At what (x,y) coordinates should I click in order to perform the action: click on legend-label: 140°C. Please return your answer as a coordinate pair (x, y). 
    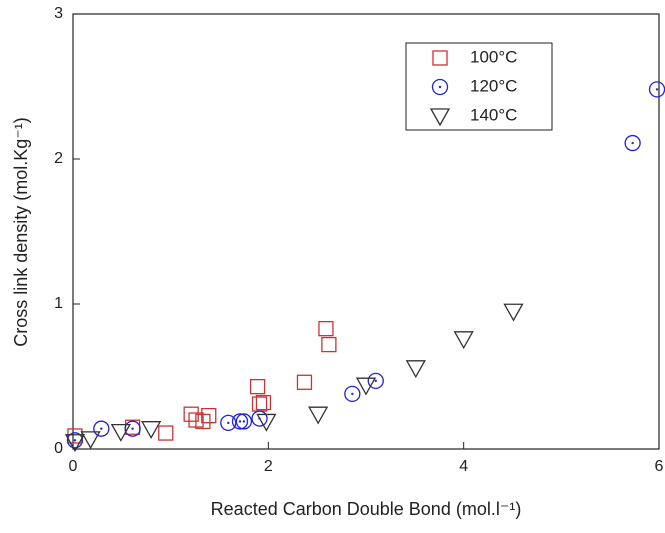
    Looking at the image, I should click on (493, 114).